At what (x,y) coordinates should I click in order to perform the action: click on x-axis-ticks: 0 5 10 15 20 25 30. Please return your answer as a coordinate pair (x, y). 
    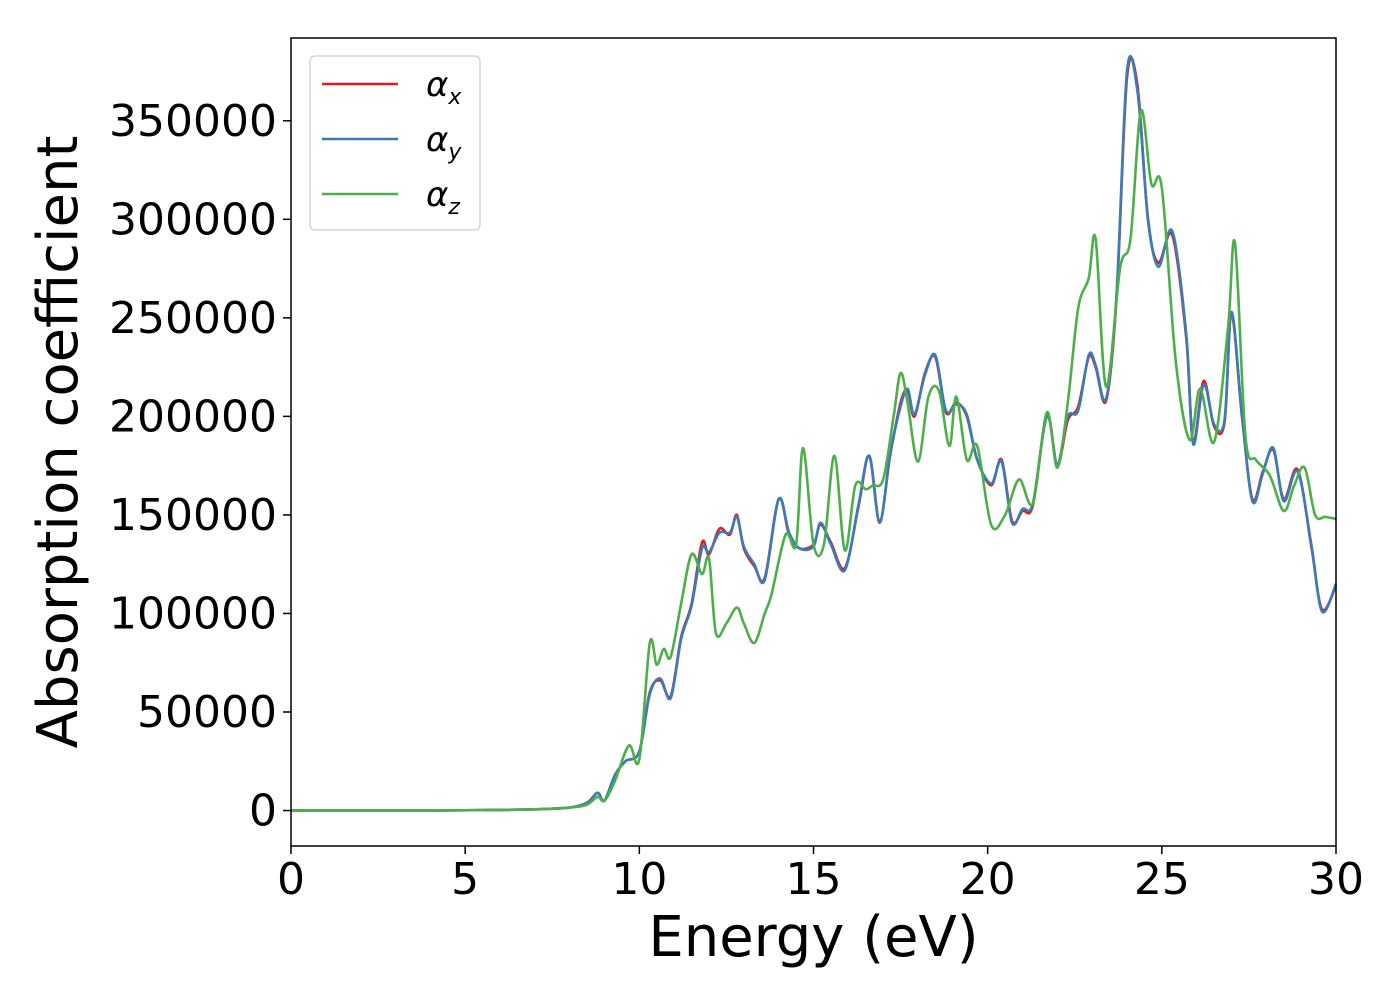
    Looking at the image, I should click on (820, 875).